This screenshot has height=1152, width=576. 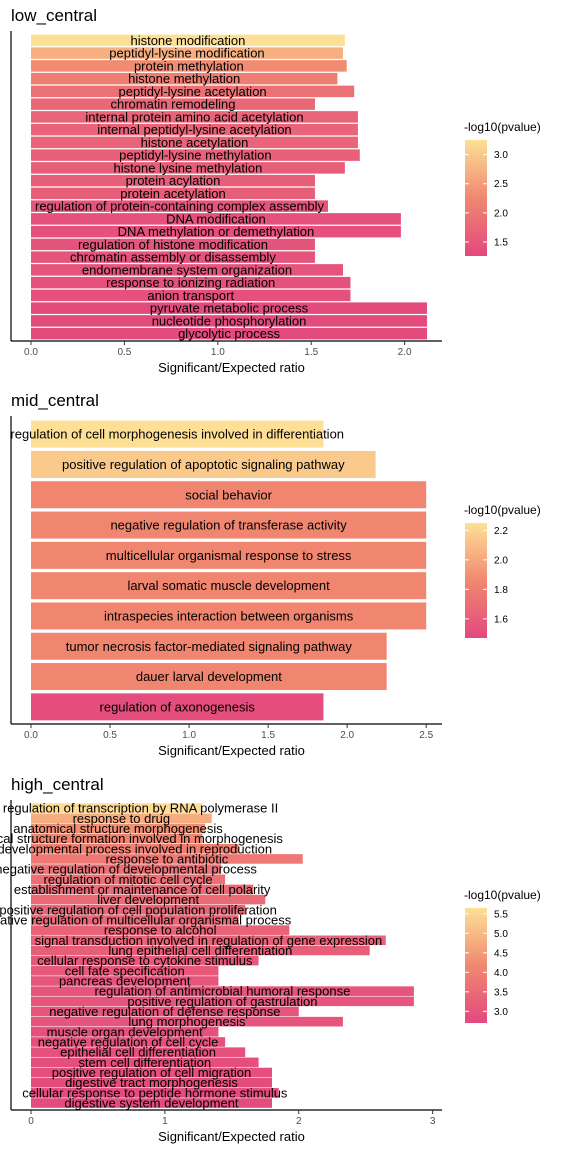 I want to click on bar-label: positive regulation of gastrulation, so click(x=222, y=1001).